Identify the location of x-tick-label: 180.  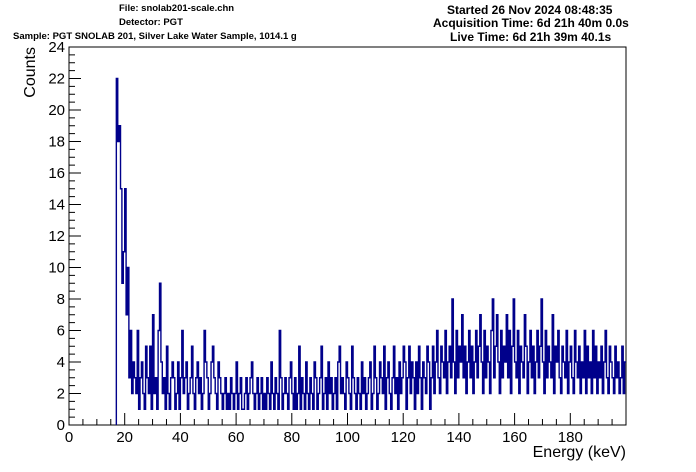
(570, 437).